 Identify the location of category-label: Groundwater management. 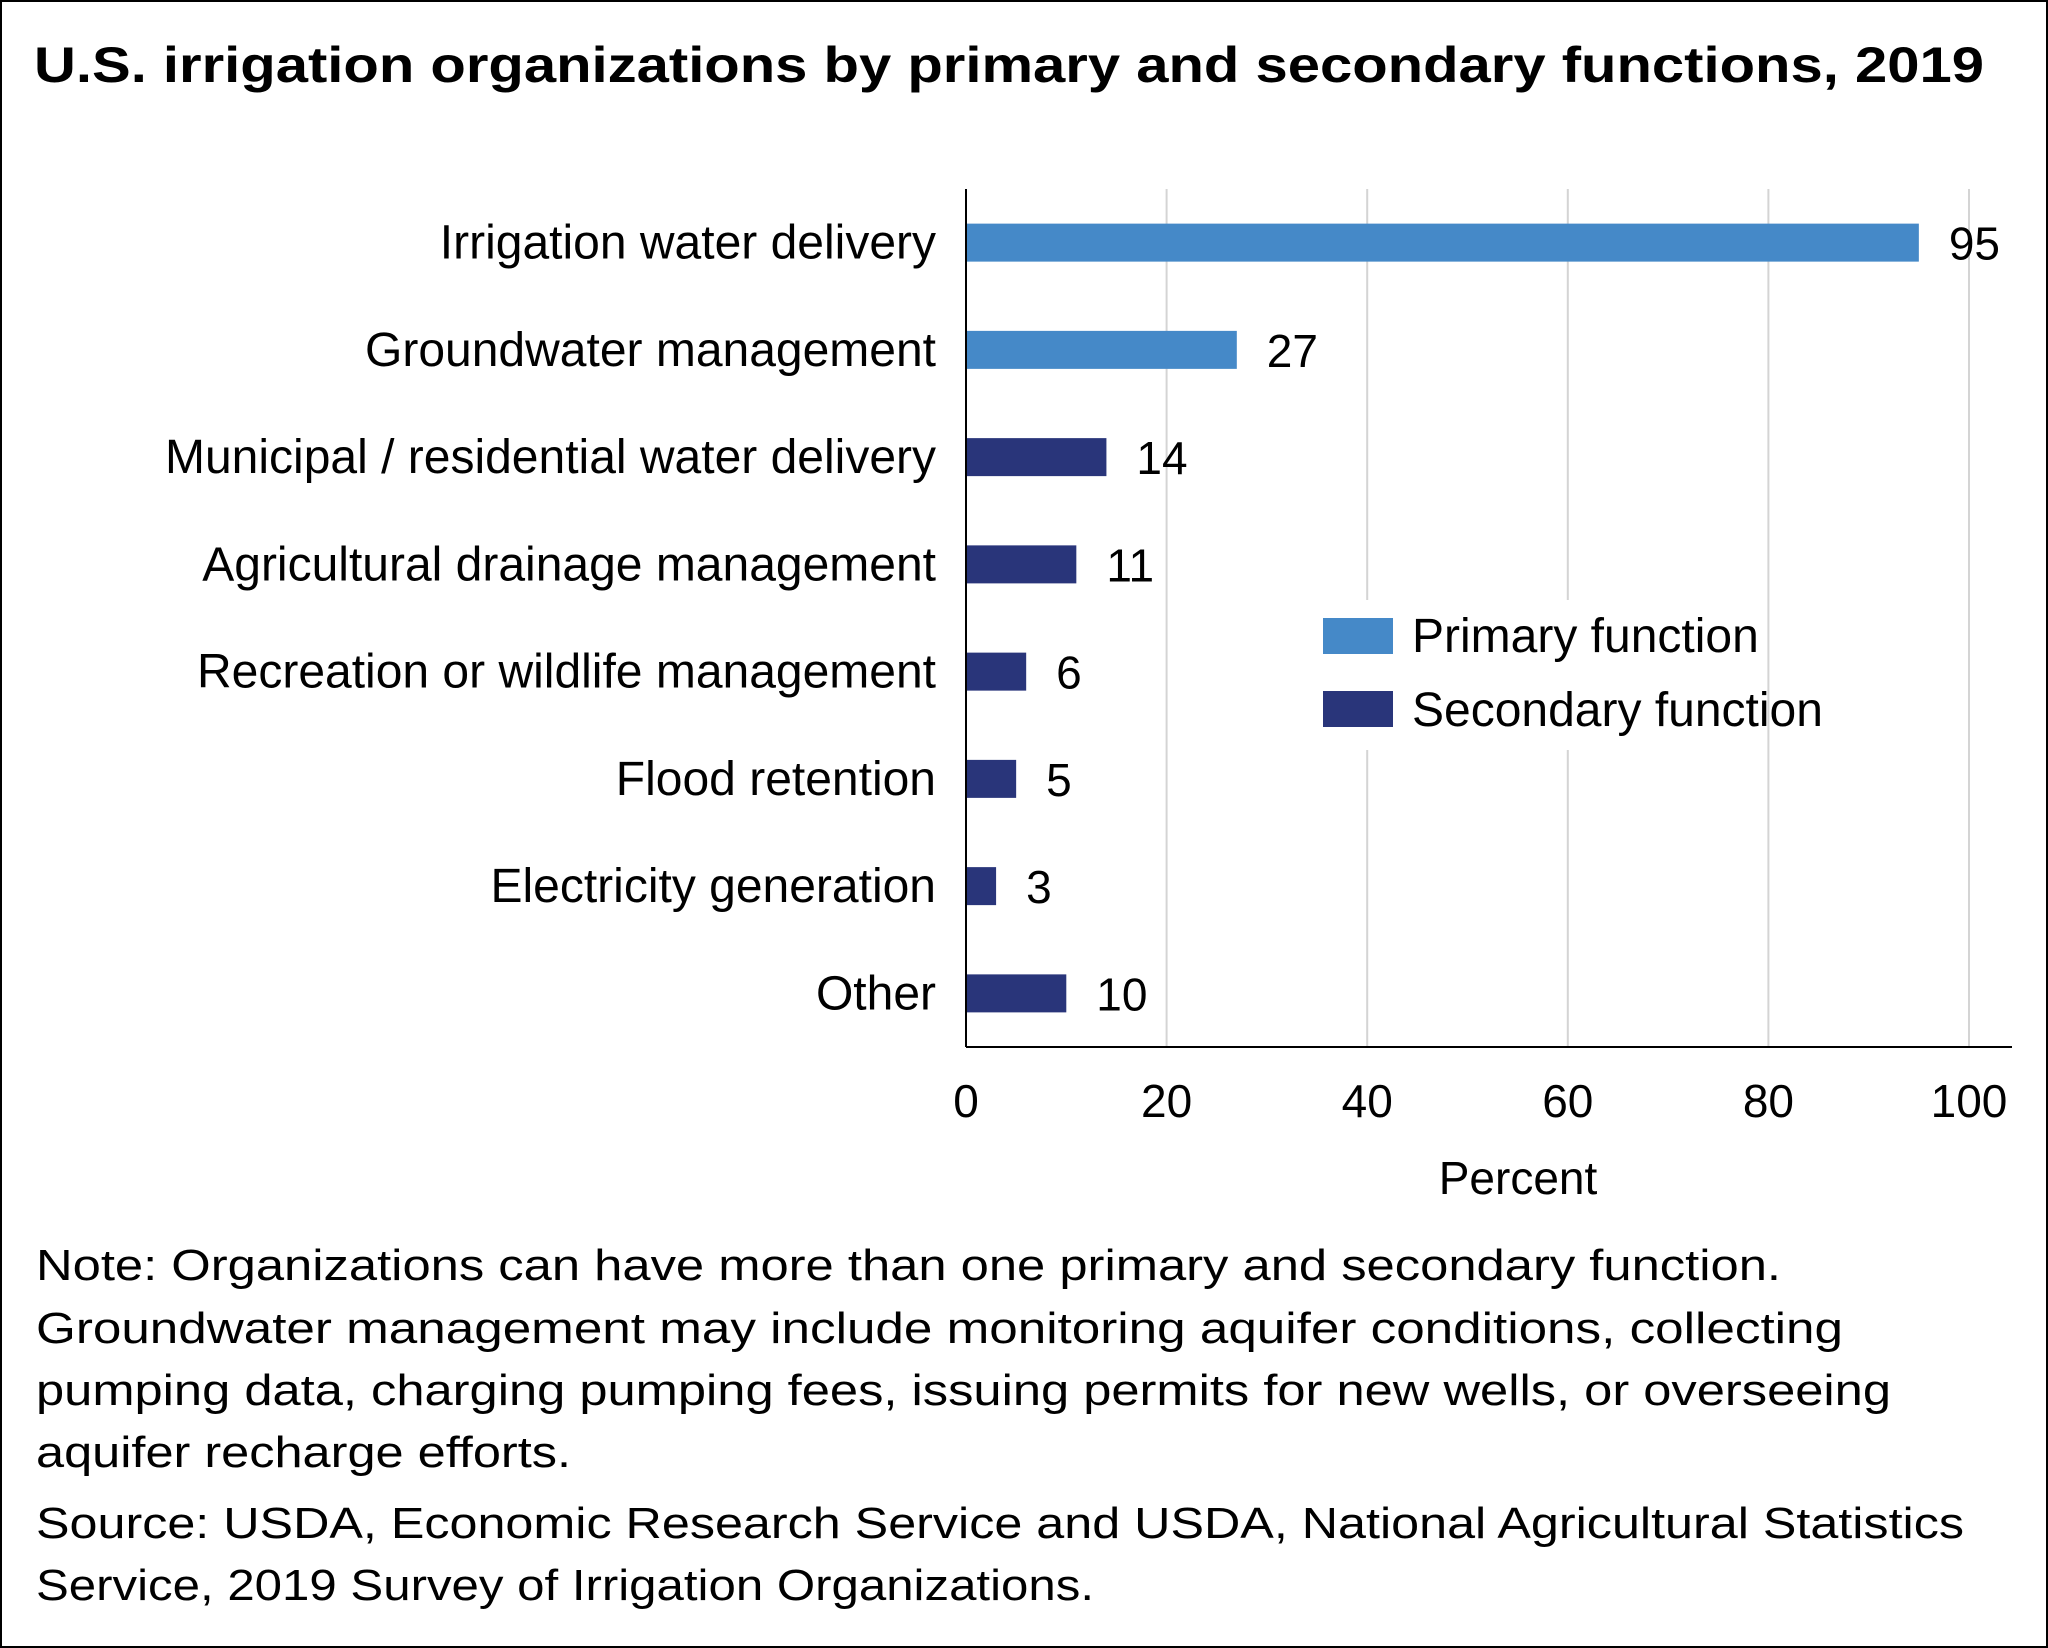
(650, 350).